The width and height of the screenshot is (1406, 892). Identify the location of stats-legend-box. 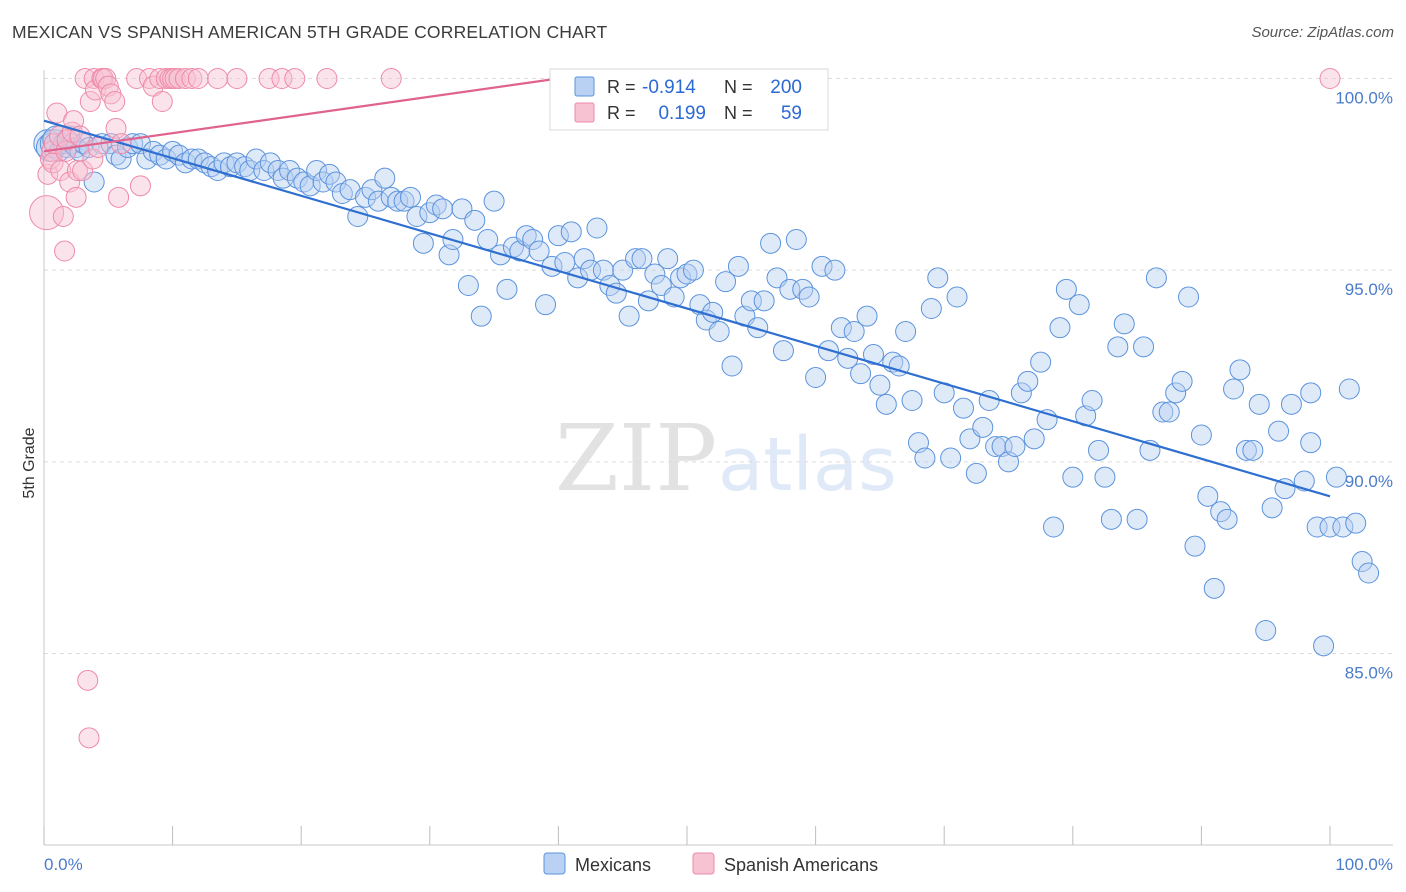
(689, 99).